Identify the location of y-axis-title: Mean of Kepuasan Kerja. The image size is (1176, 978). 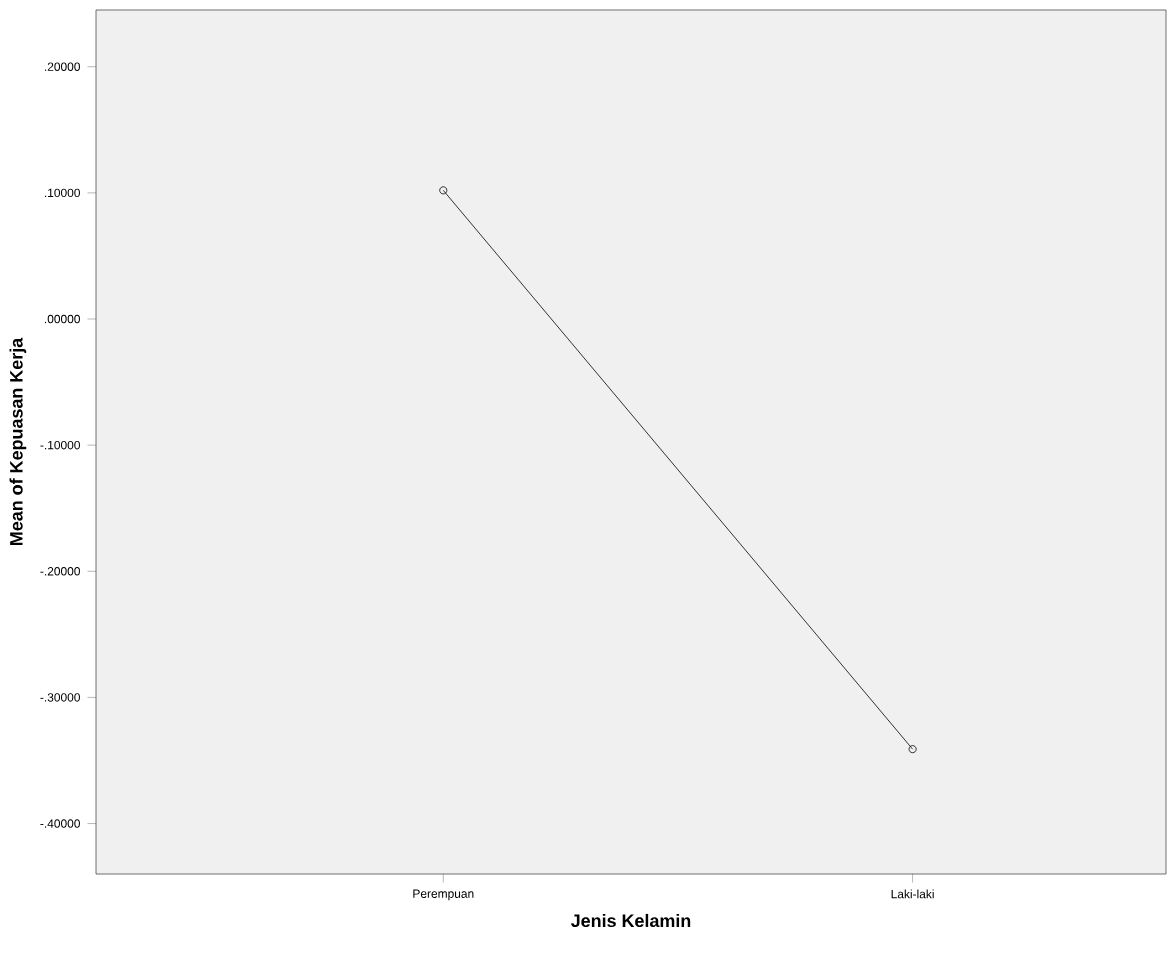
(18, 441).